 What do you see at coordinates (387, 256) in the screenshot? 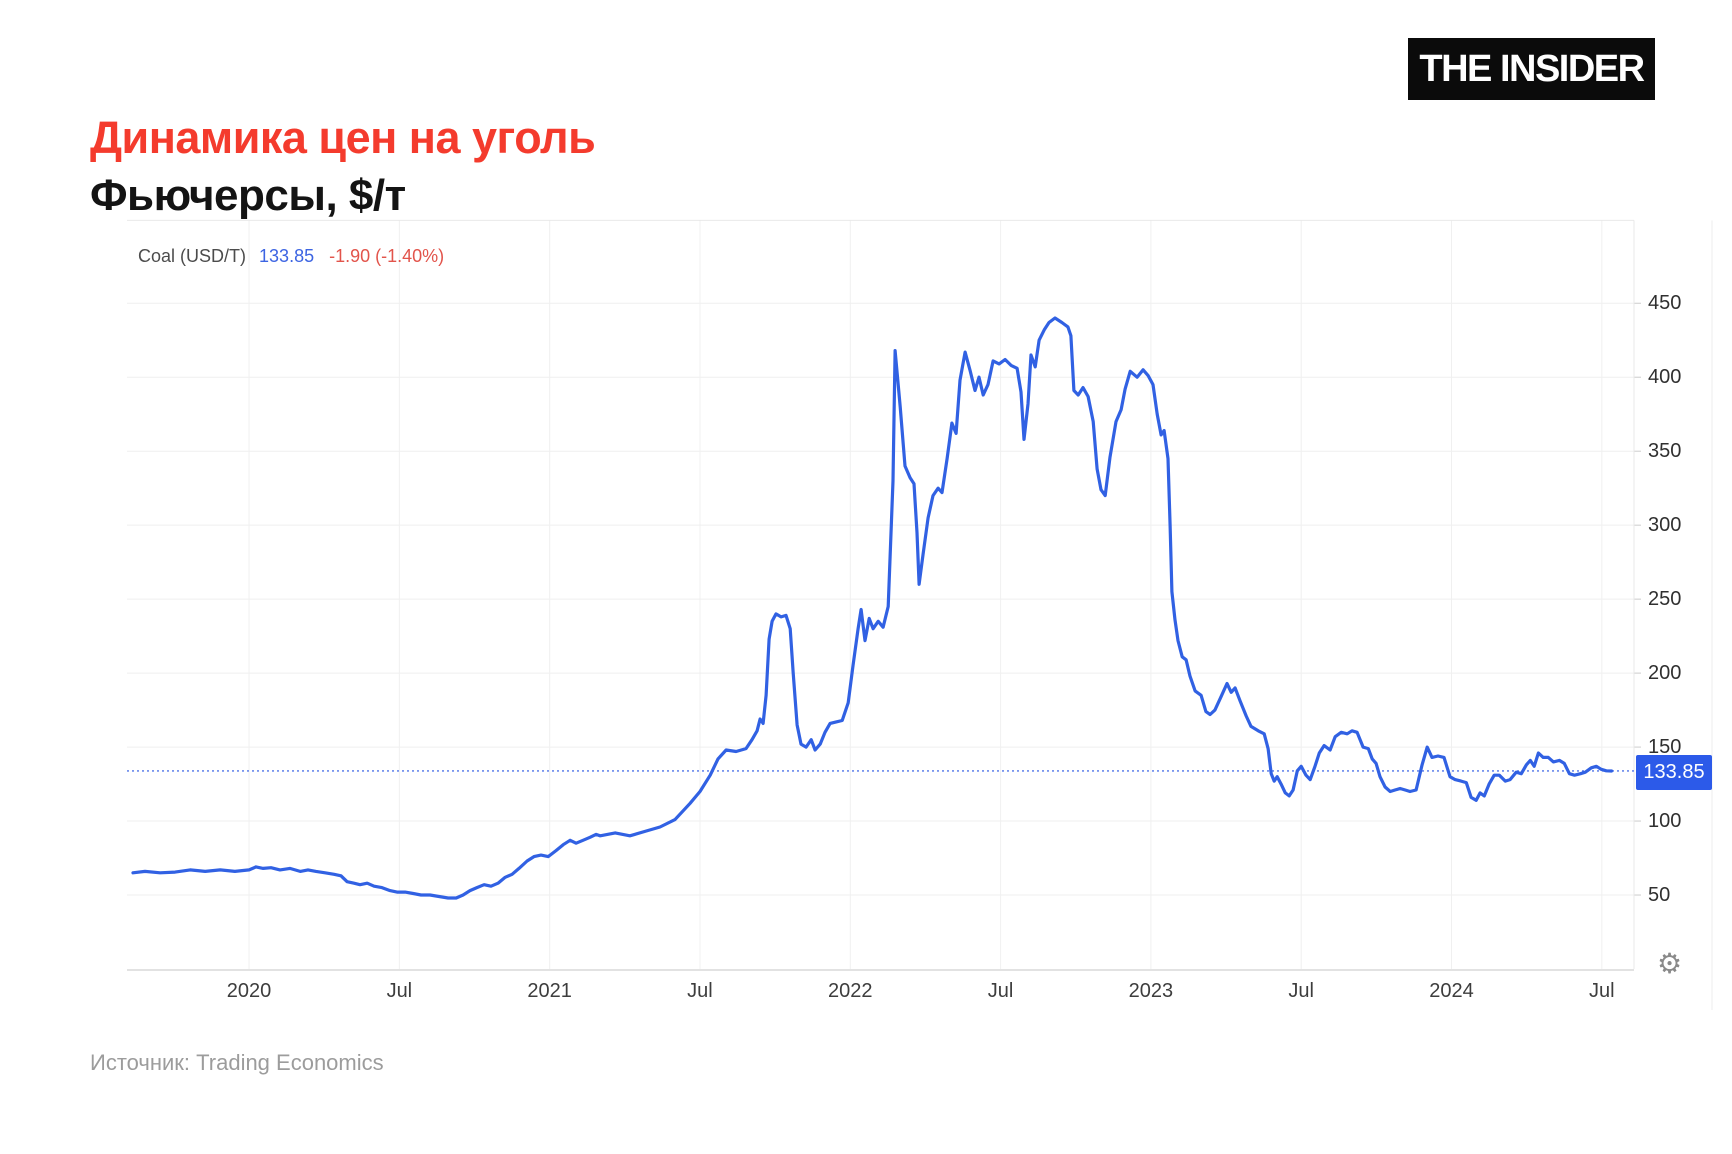
I see `legend-change: -1.90 (-1.40%)` at bounding box center [387, 256].